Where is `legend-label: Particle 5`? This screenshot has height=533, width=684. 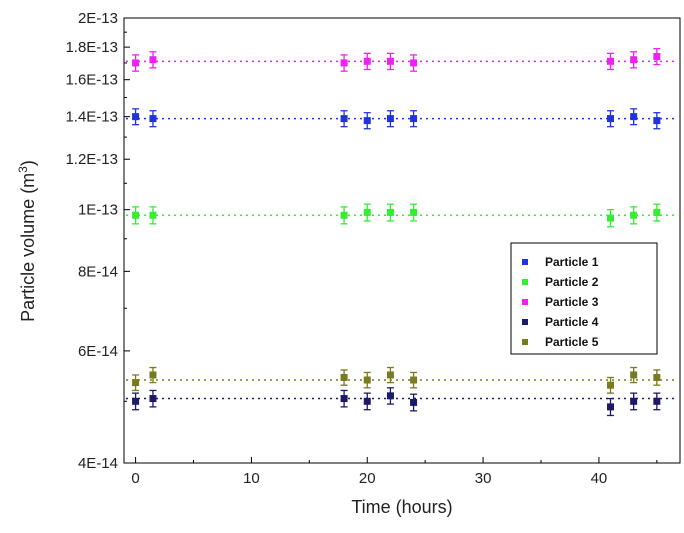 legend-label: Particle 5 is located at coordinates (572, 342).